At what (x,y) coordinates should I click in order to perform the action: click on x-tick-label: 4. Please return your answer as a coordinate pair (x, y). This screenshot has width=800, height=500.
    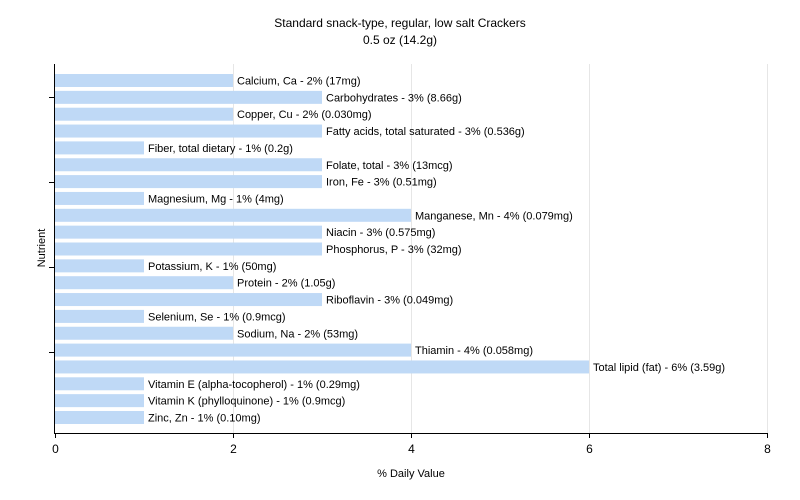
    Looking at the image, I should click on (411, 449).